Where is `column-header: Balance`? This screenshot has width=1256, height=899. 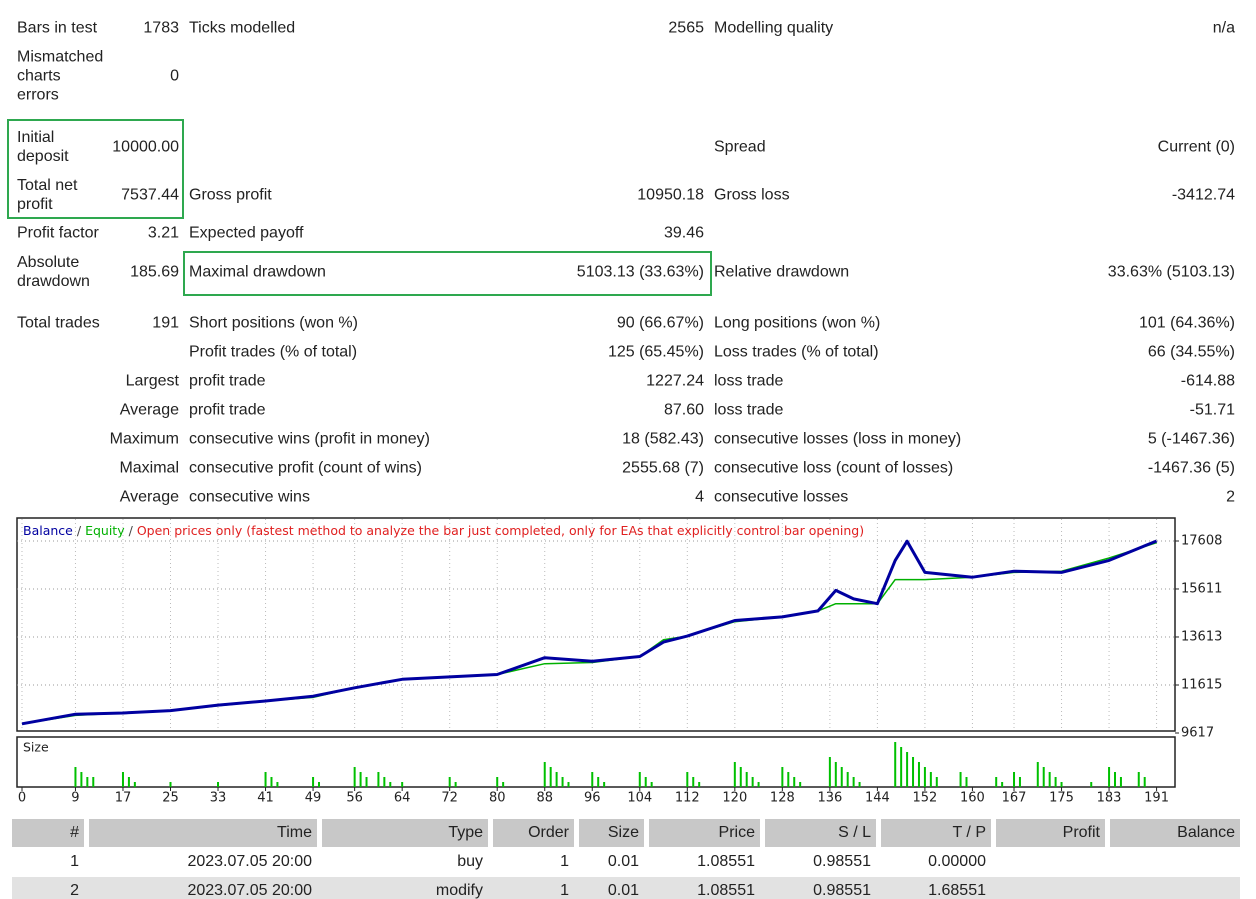
column-header: Balance is located at coordinates (1175, 833).